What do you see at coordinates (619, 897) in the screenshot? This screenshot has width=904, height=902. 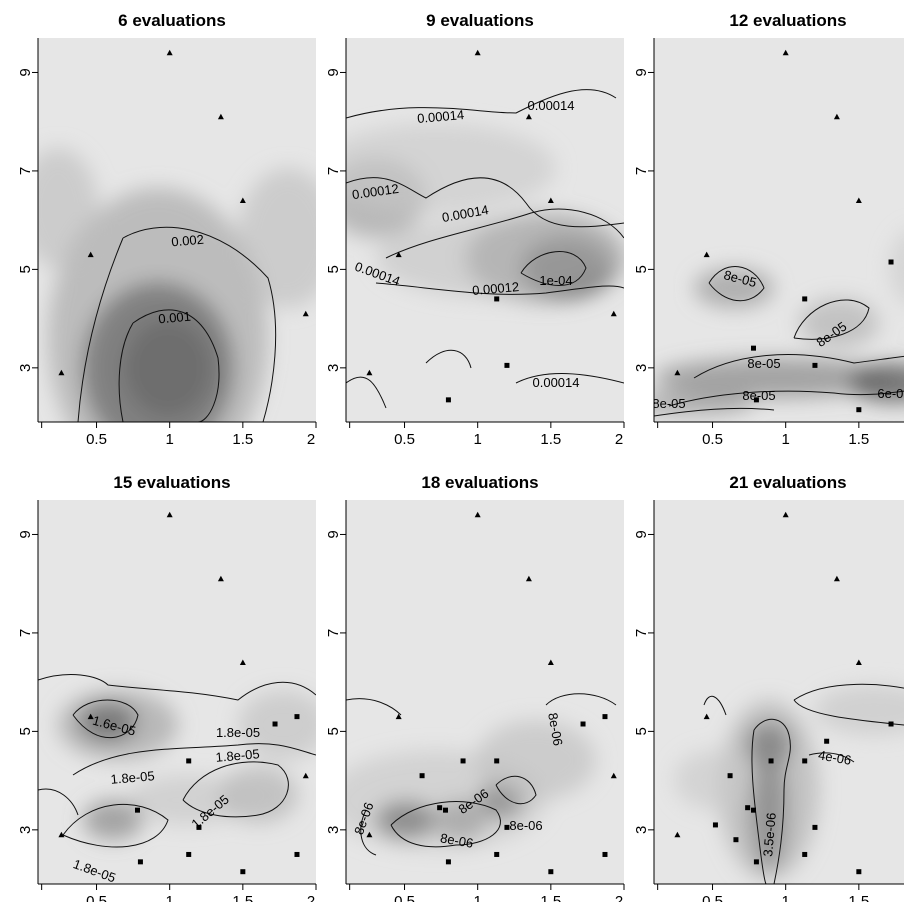 I see `x-tick-label: 2` at bounding box center [619, 897].